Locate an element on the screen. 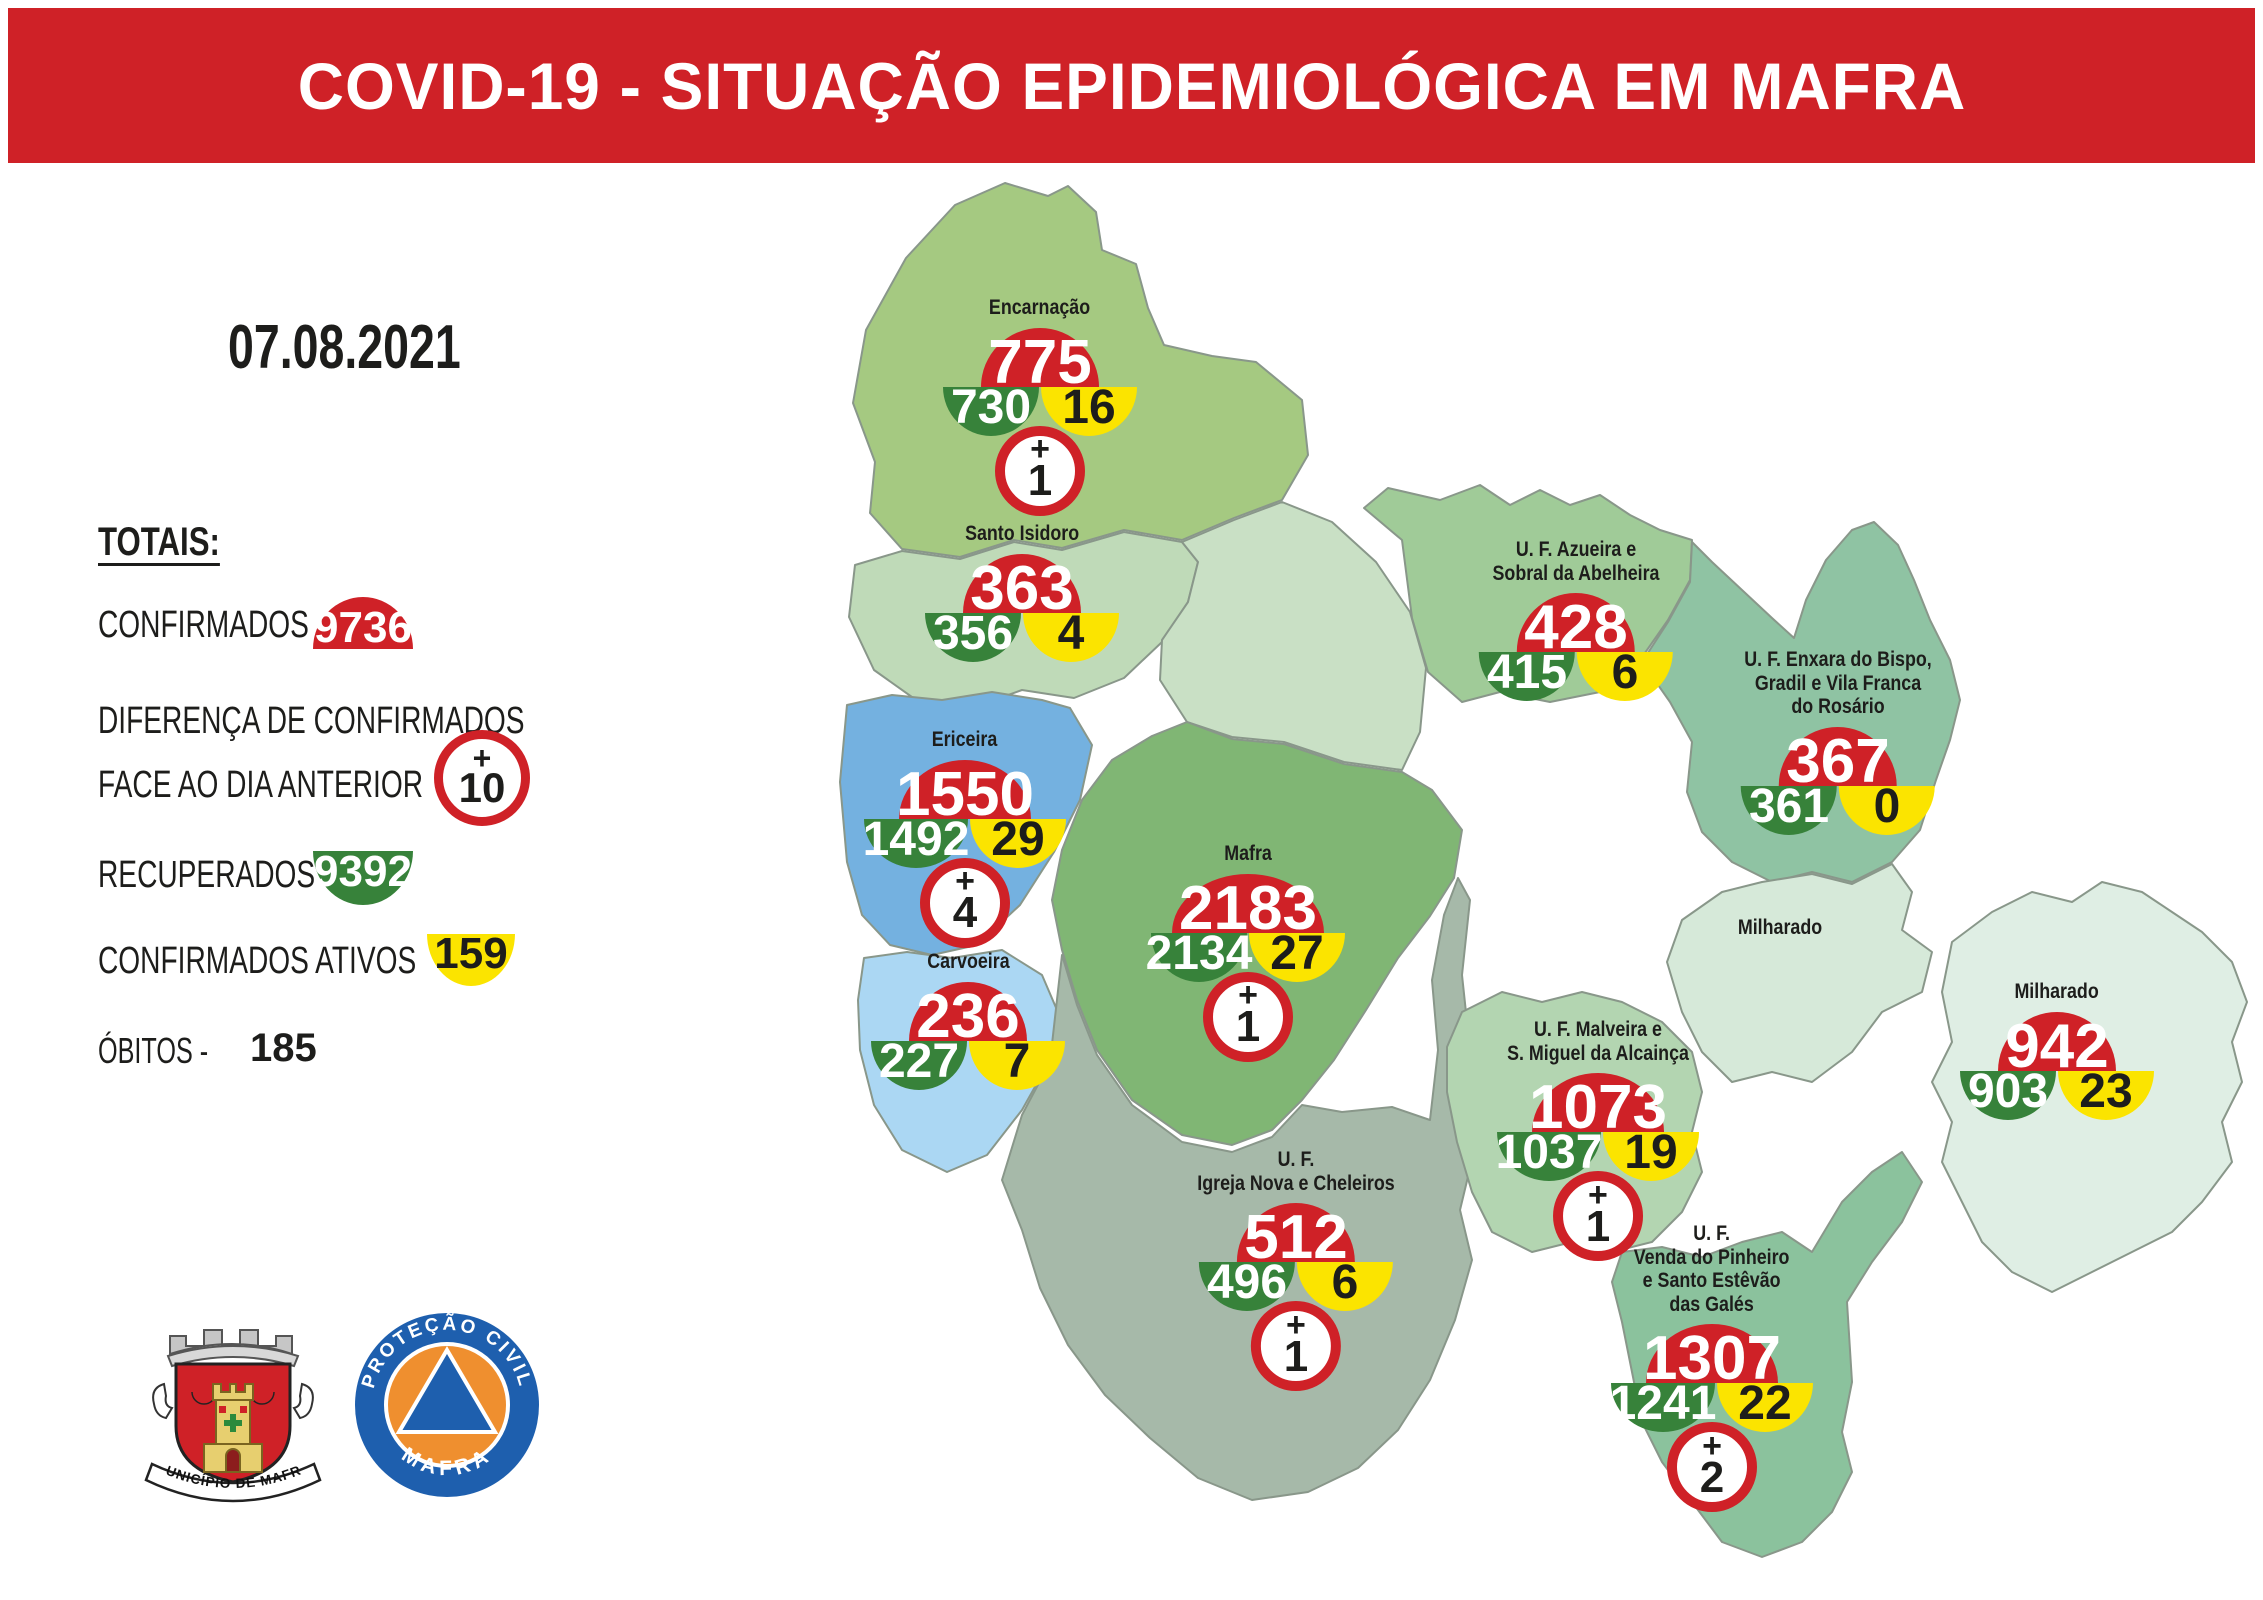 The image size is (2263, 1600). daily-difference-value: 10 is located at coordinates (482, 788).